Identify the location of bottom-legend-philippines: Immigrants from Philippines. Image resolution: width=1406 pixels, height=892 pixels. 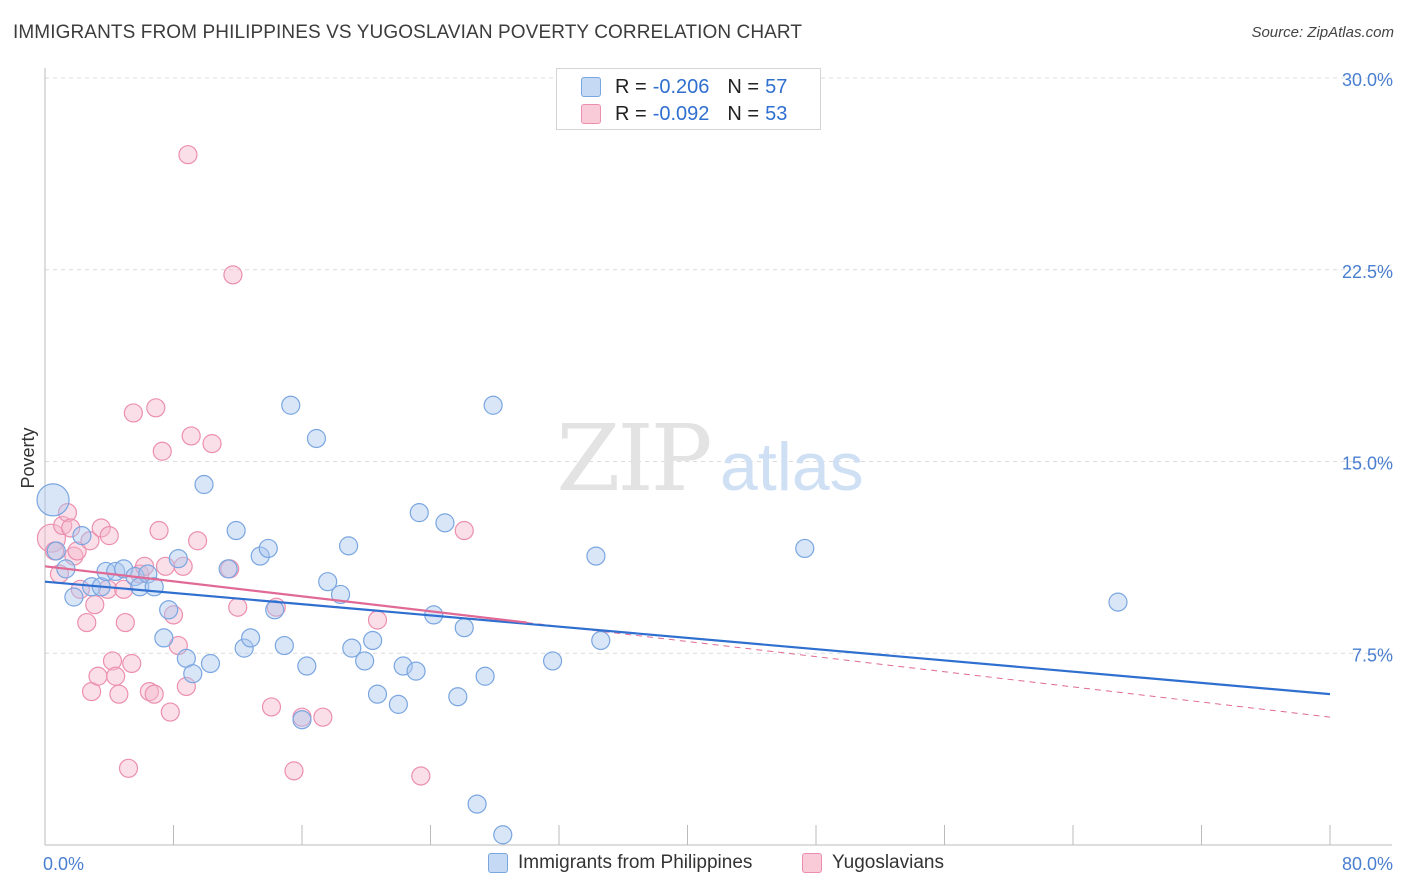
(620, 863).